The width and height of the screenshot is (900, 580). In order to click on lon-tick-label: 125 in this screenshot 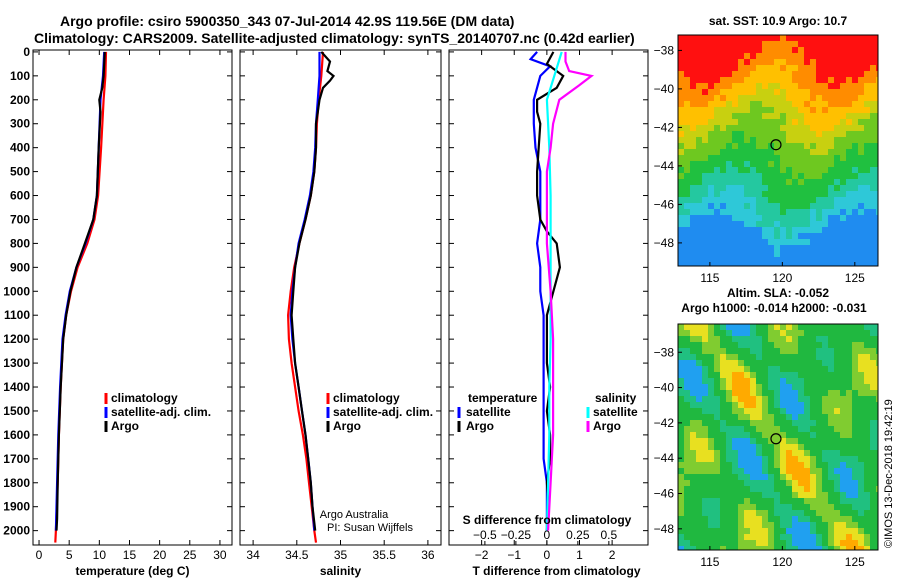, I will do `click(855, 278)`.